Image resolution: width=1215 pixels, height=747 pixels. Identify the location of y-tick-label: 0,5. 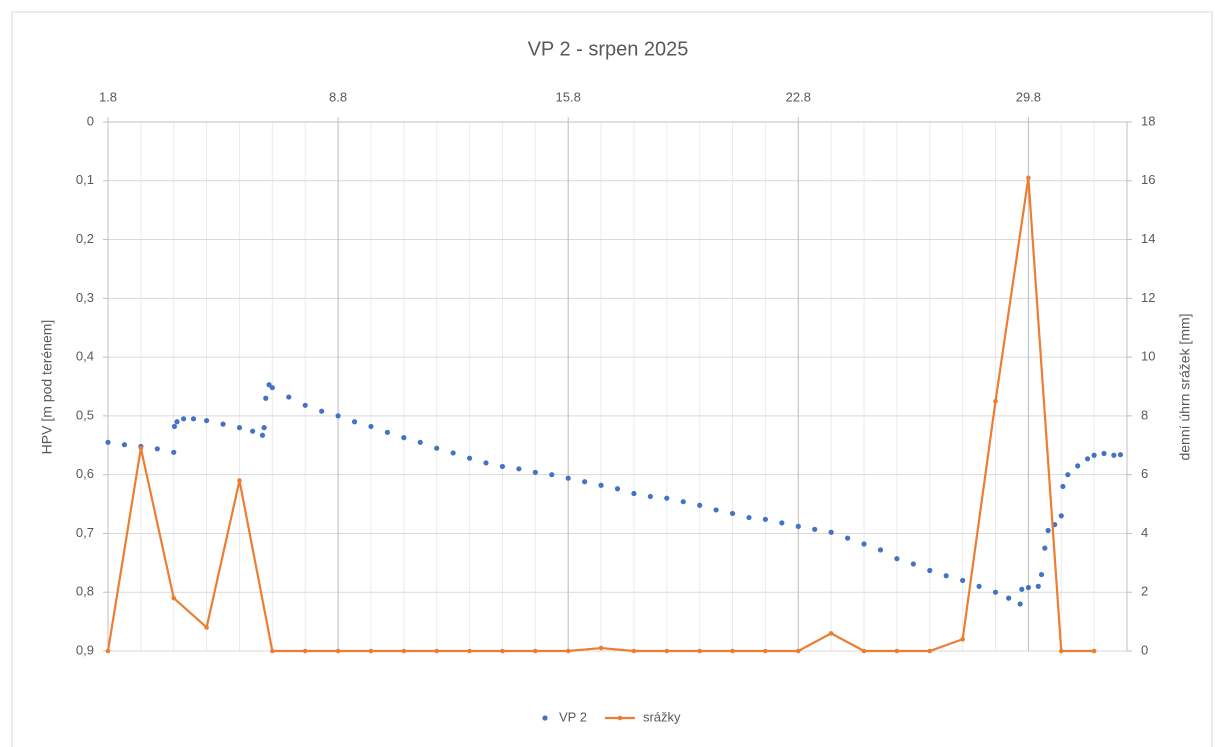
(85, 414).